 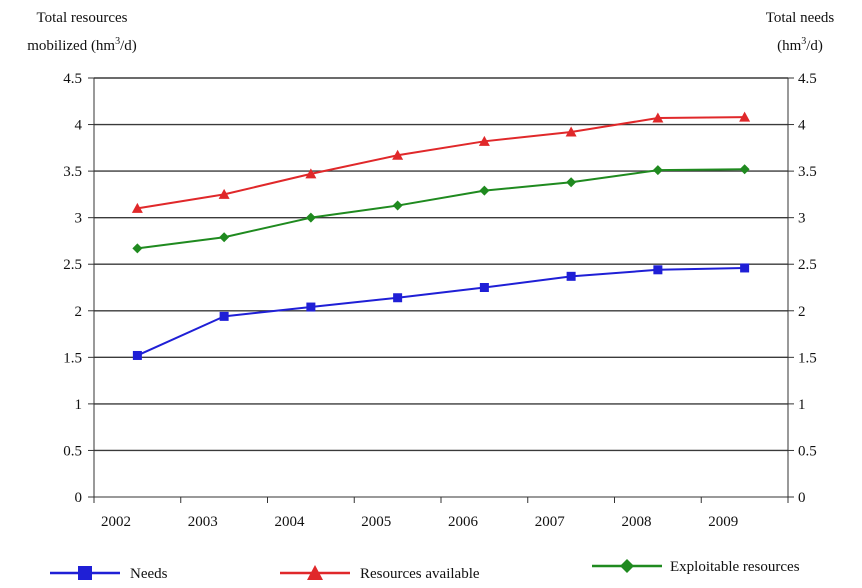 I want to click on y-left-tick-label: 1, so click(x=79, y=405).